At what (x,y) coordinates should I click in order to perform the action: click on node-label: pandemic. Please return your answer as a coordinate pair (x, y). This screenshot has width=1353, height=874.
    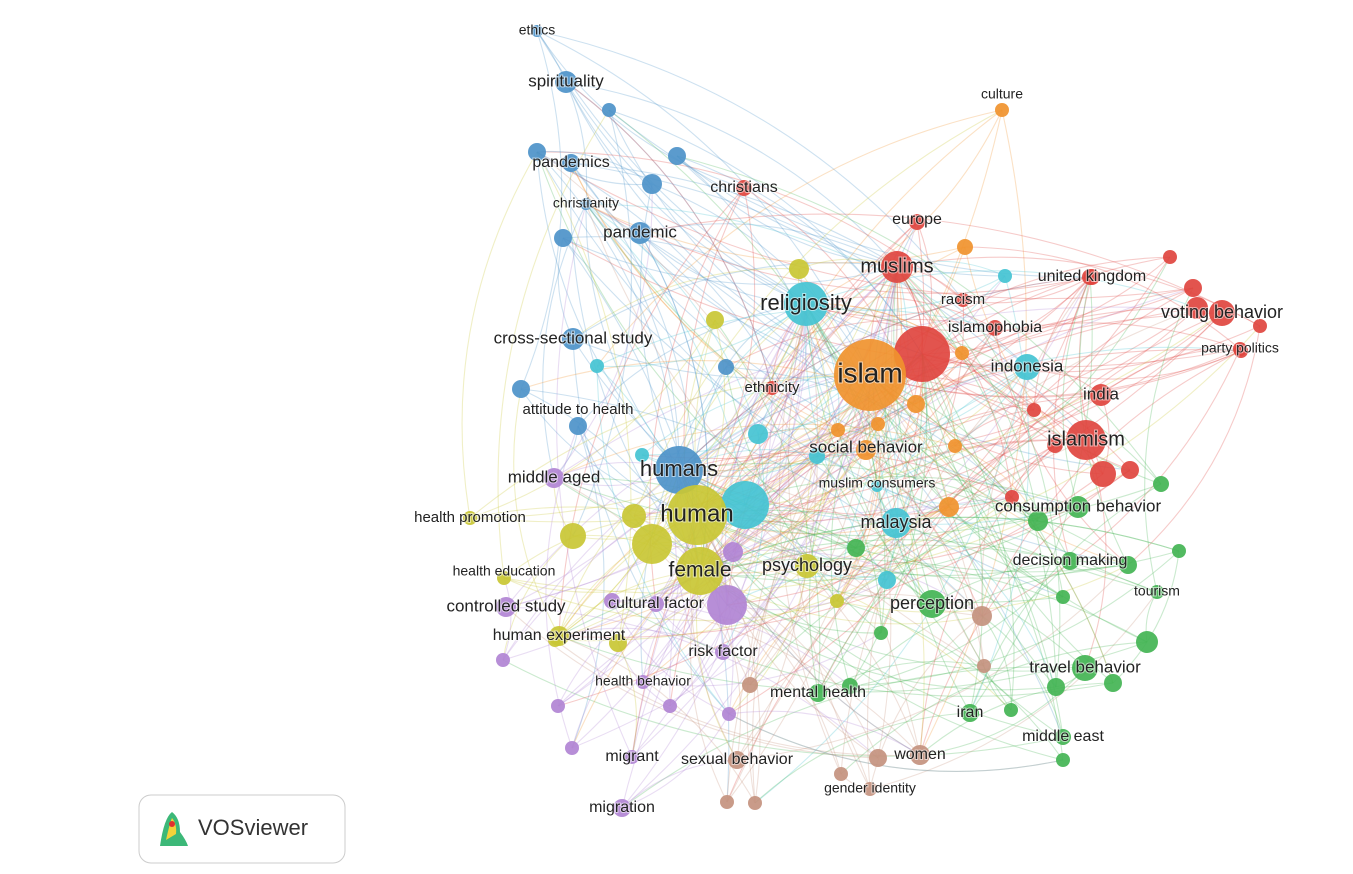
    Looking at the image, I should click on (640, 231).